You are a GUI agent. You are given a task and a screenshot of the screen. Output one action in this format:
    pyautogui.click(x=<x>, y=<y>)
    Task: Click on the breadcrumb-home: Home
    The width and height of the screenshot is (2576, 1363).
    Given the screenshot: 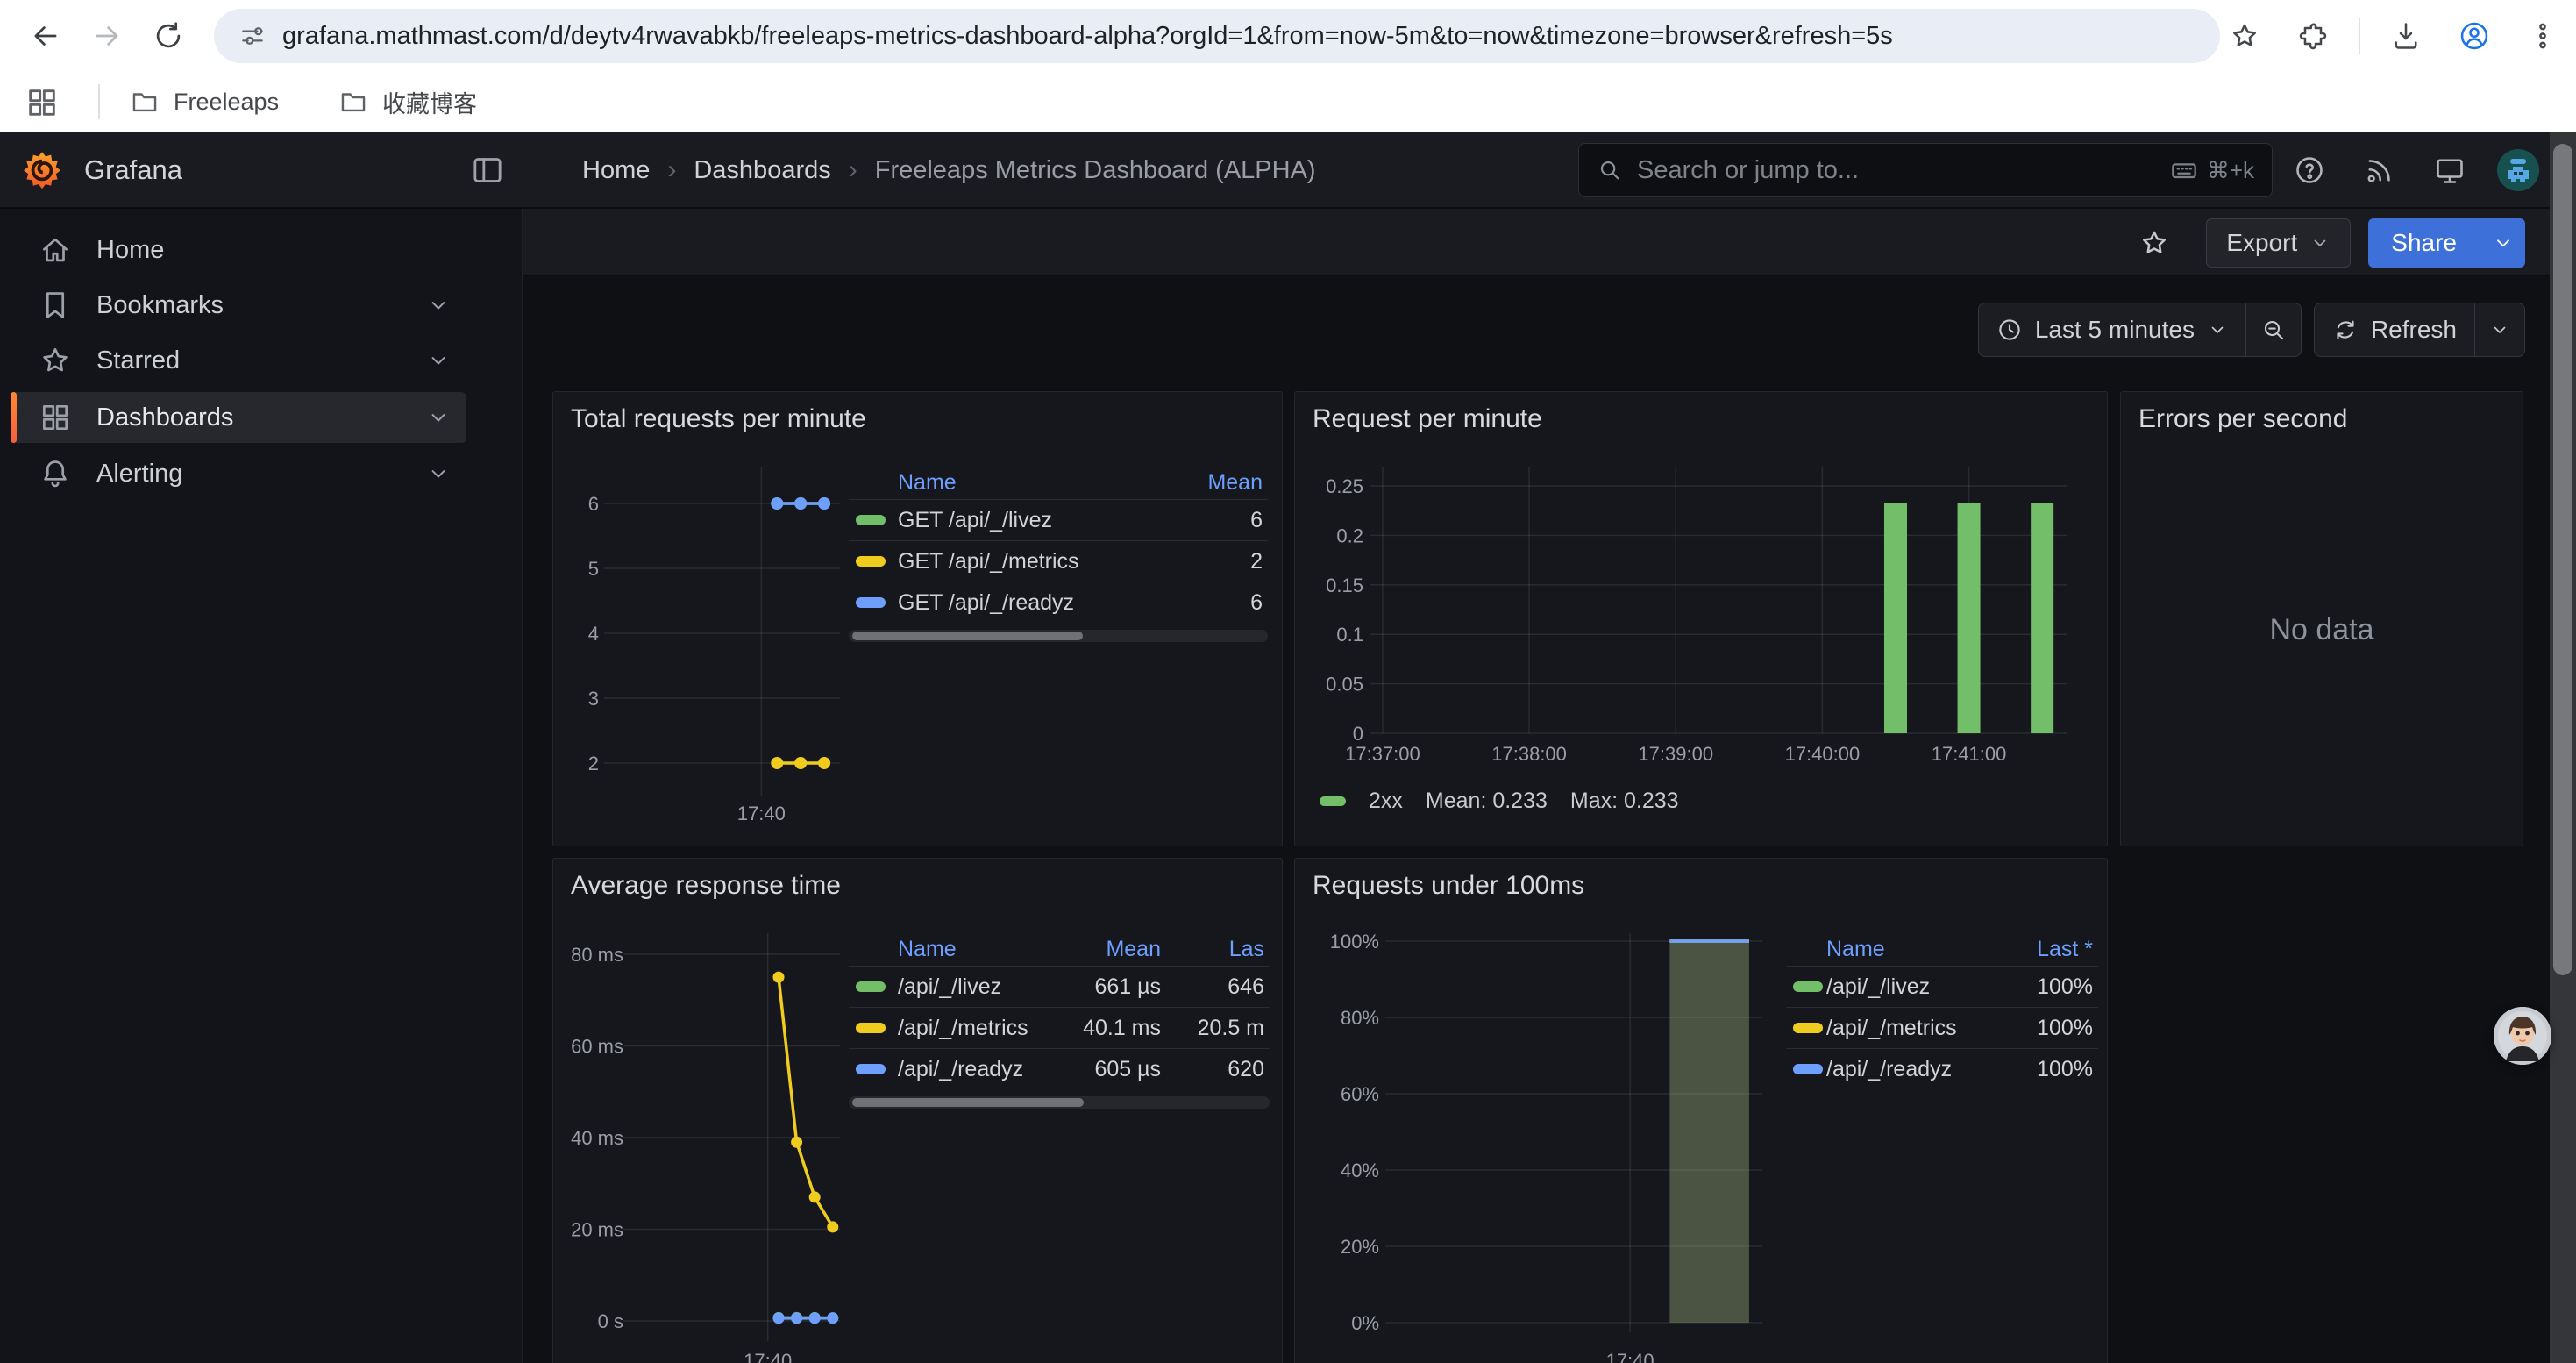 What is the action you would take?
    pyautogui.click(x=616, y=169)
    